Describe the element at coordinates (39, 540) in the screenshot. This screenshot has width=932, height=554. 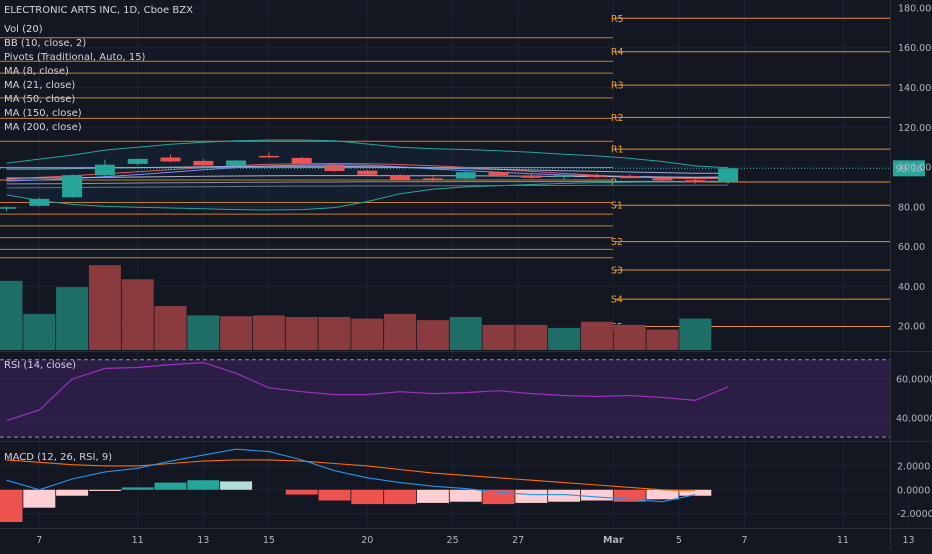
I see `time-axis-label-0: 7` at that location.